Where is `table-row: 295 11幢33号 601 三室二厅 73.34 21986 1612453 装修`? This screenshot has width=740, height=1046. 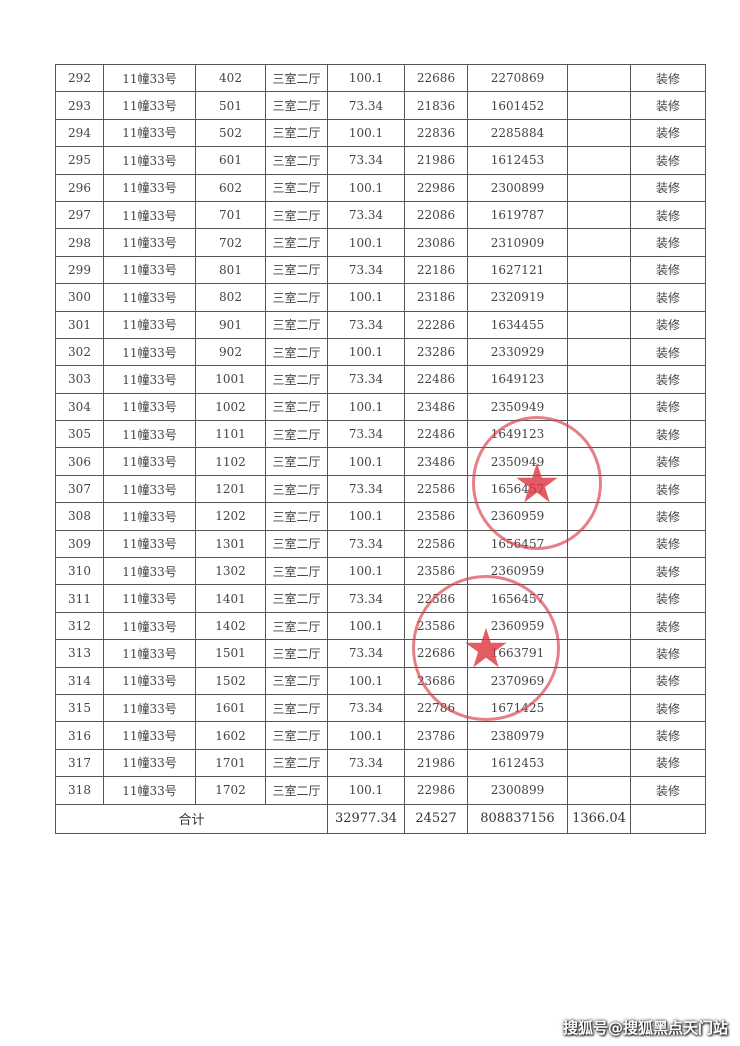
table-row: 295 11幢33号 601 三室二厅 73.34 21986 1612453 装修 is located at coordinates (380, 160).